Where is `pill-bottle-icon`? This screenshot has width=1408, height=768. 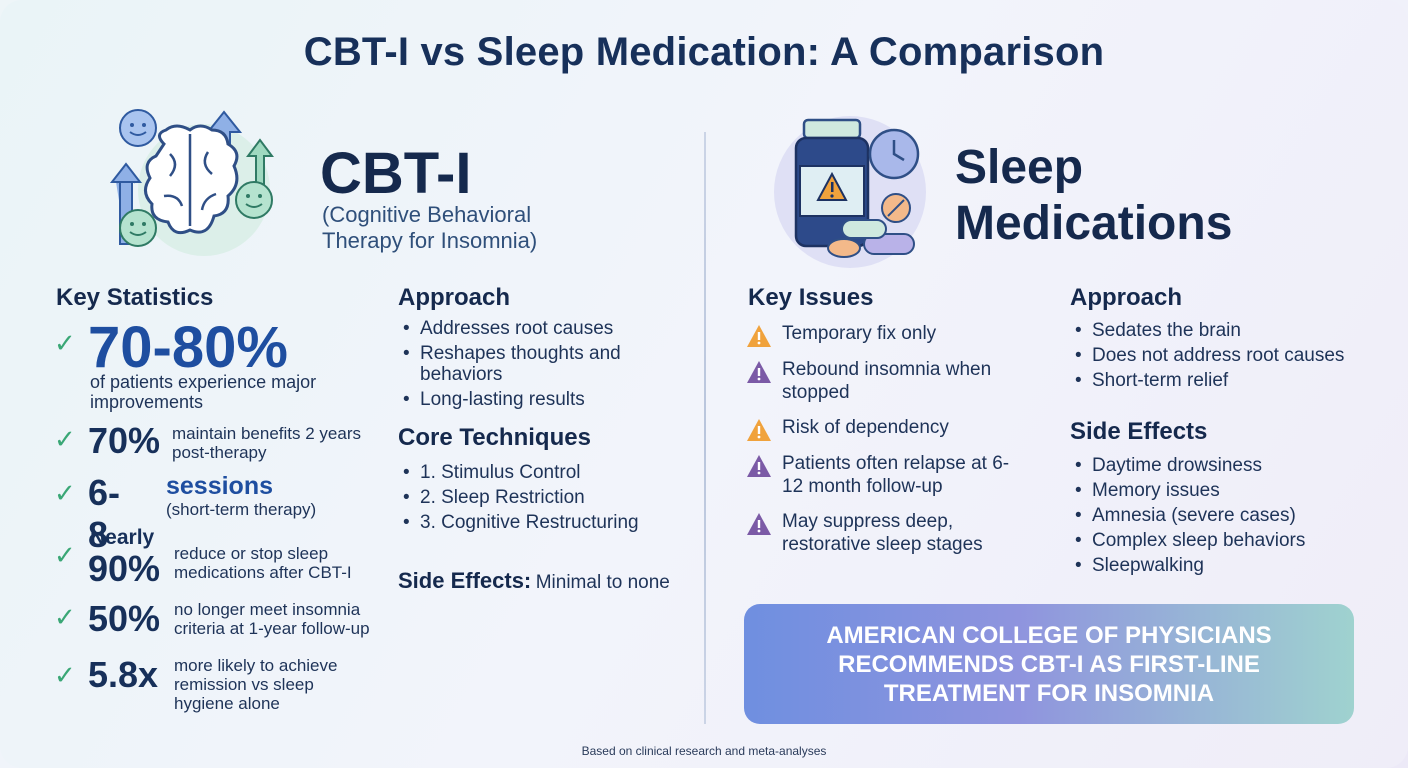 pill-bottle-icon is located at coordinates (850, 192).